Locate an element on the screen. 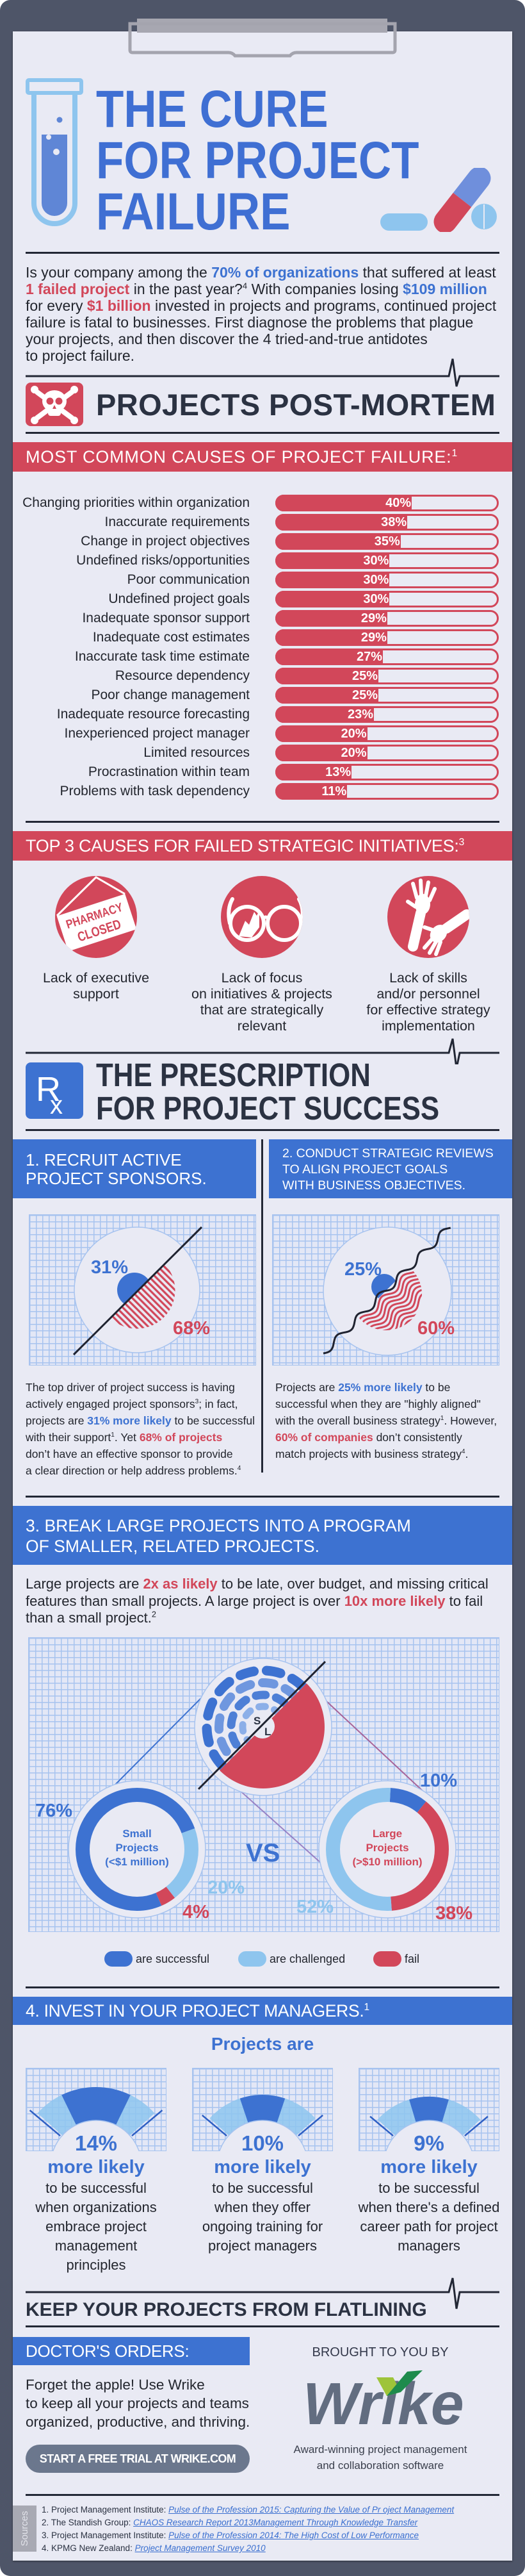 This screenshot has width=525, height=2576. caption-line: and/or personnel is located at coordinates (428, 994).